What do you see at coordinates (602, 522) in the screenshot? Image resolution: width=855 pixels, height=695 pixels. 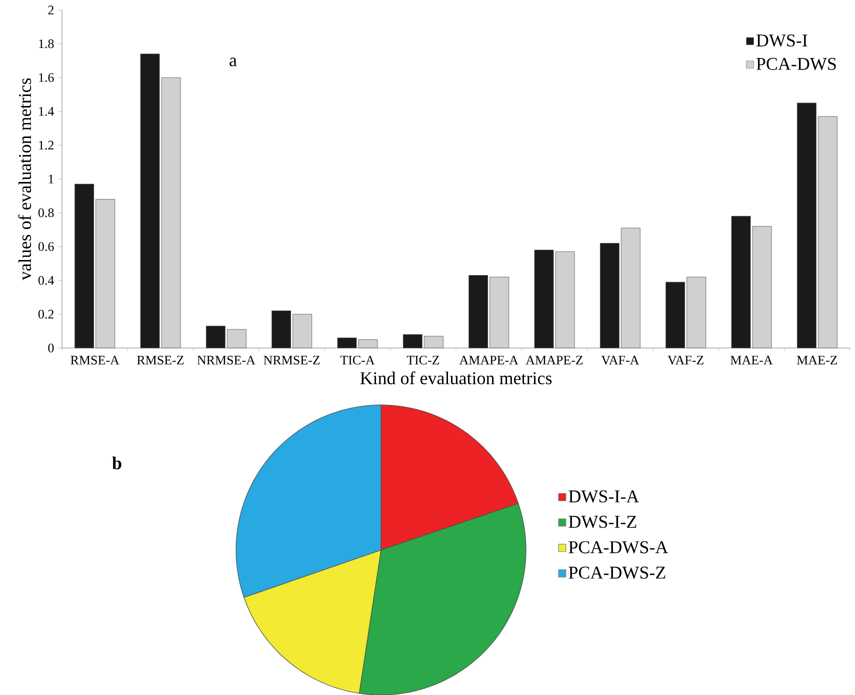 I see `legend-label: DWS-I-Z` at bounding box center [602, 522].